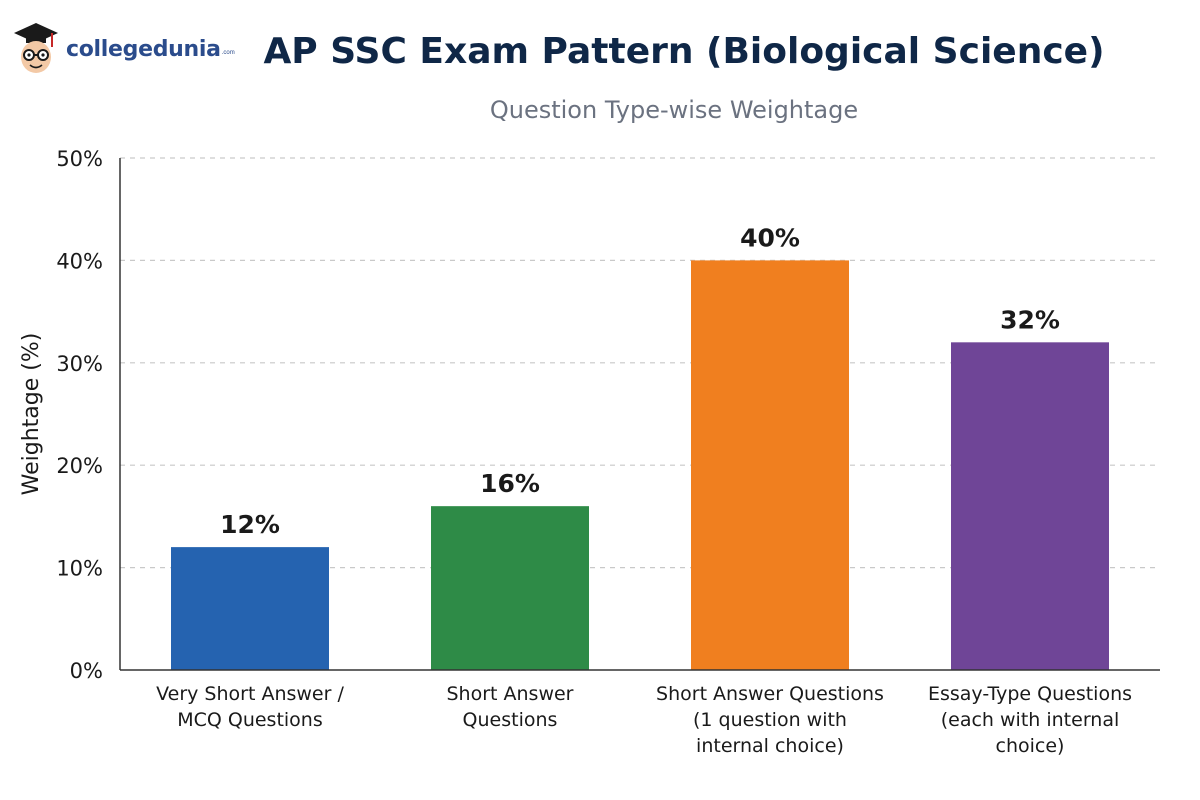 The height and width of the screenshot is (800, 1200). Describe the element at coordinates (228, 53) in the screenshot. I see `brand-suffix: .com` at that location.